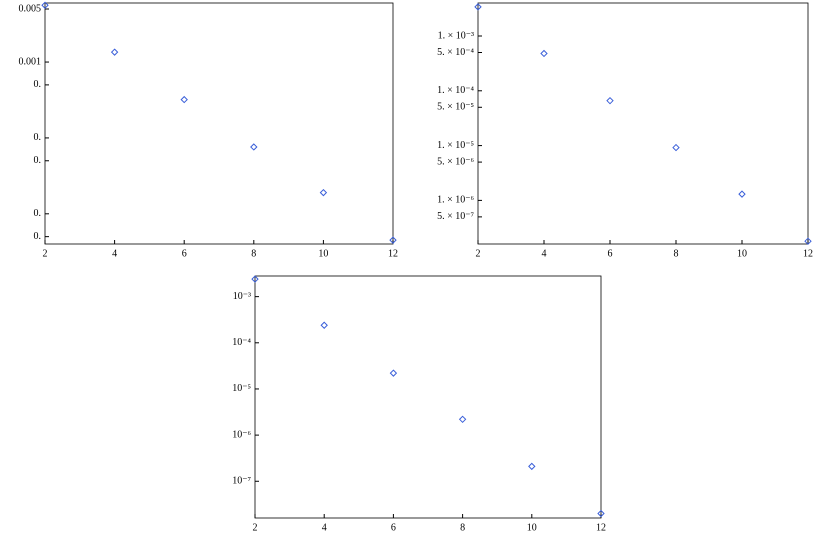 The height and width of the screenshot is (545, 817). What do you see at coordinates (242, 296) in the screenshot?
I see `y-tick-label: 10⁻³` at bounding box center [242, 296].